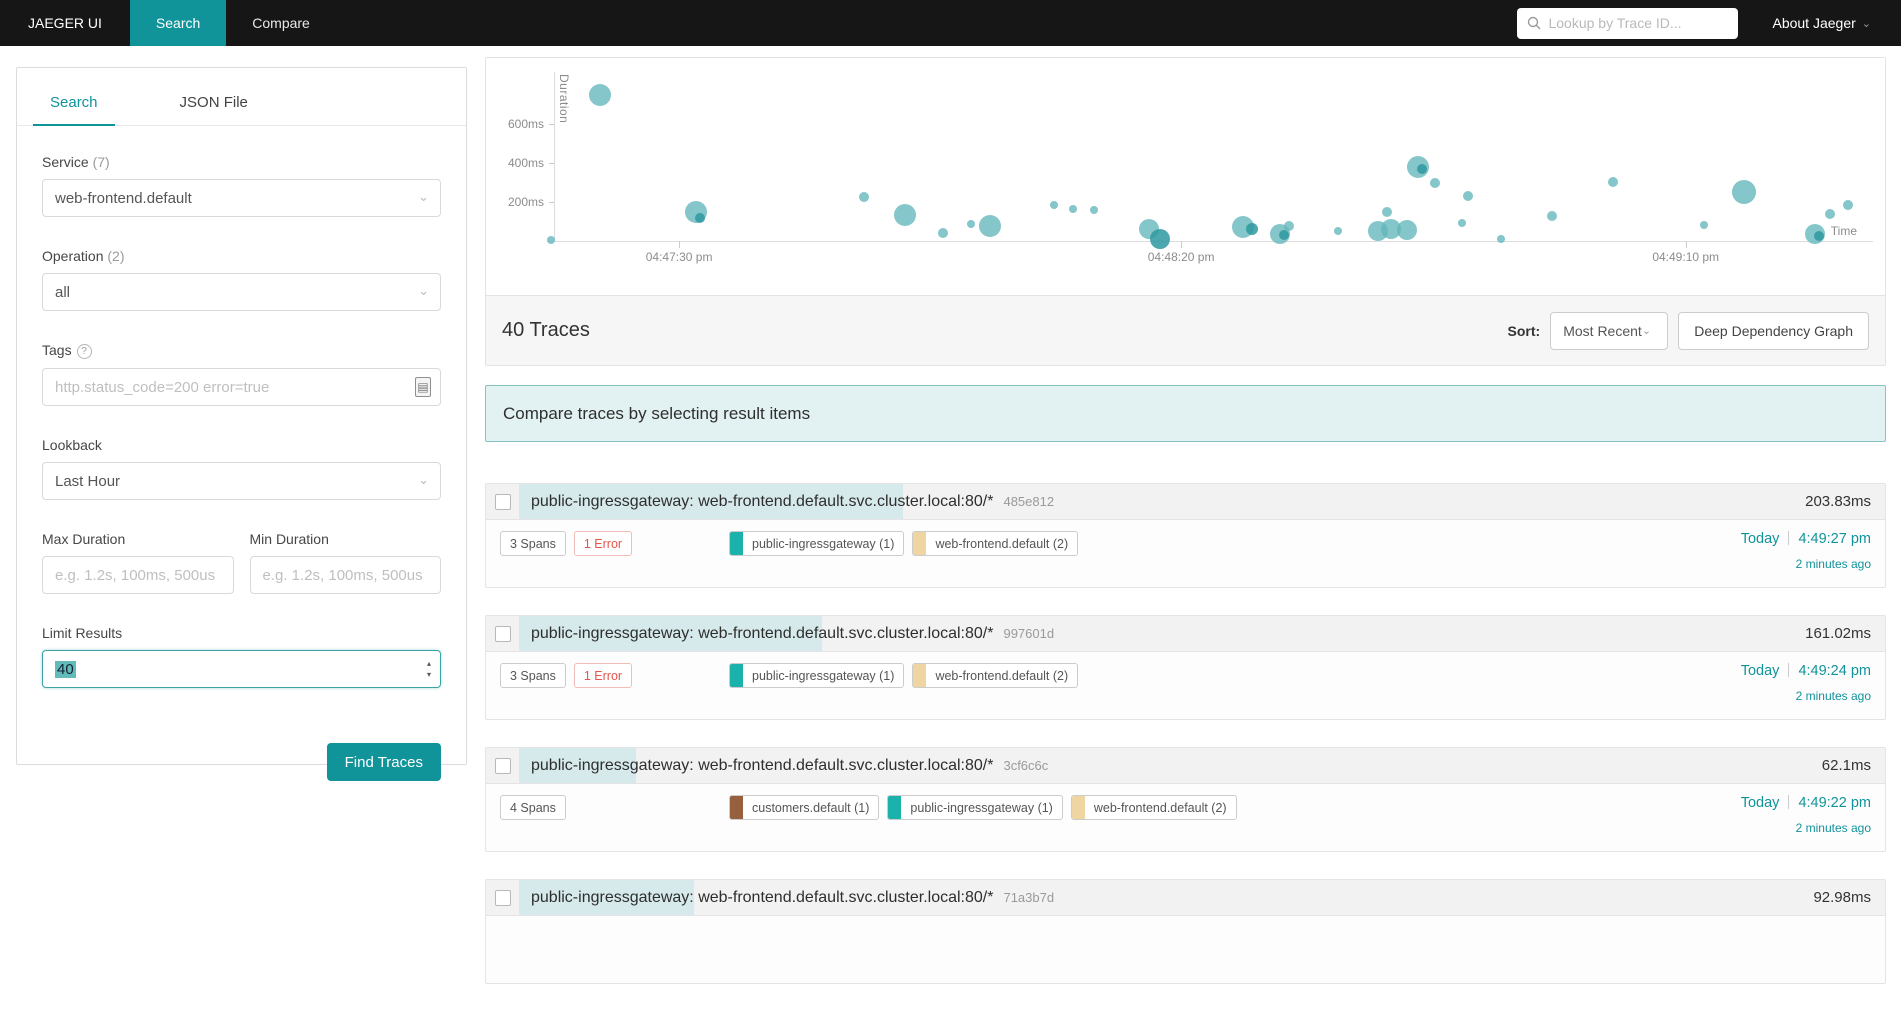 The height and width of the screenshot is (1011, 1901). I want to click on trace-duration-bar, so click(671, 633).